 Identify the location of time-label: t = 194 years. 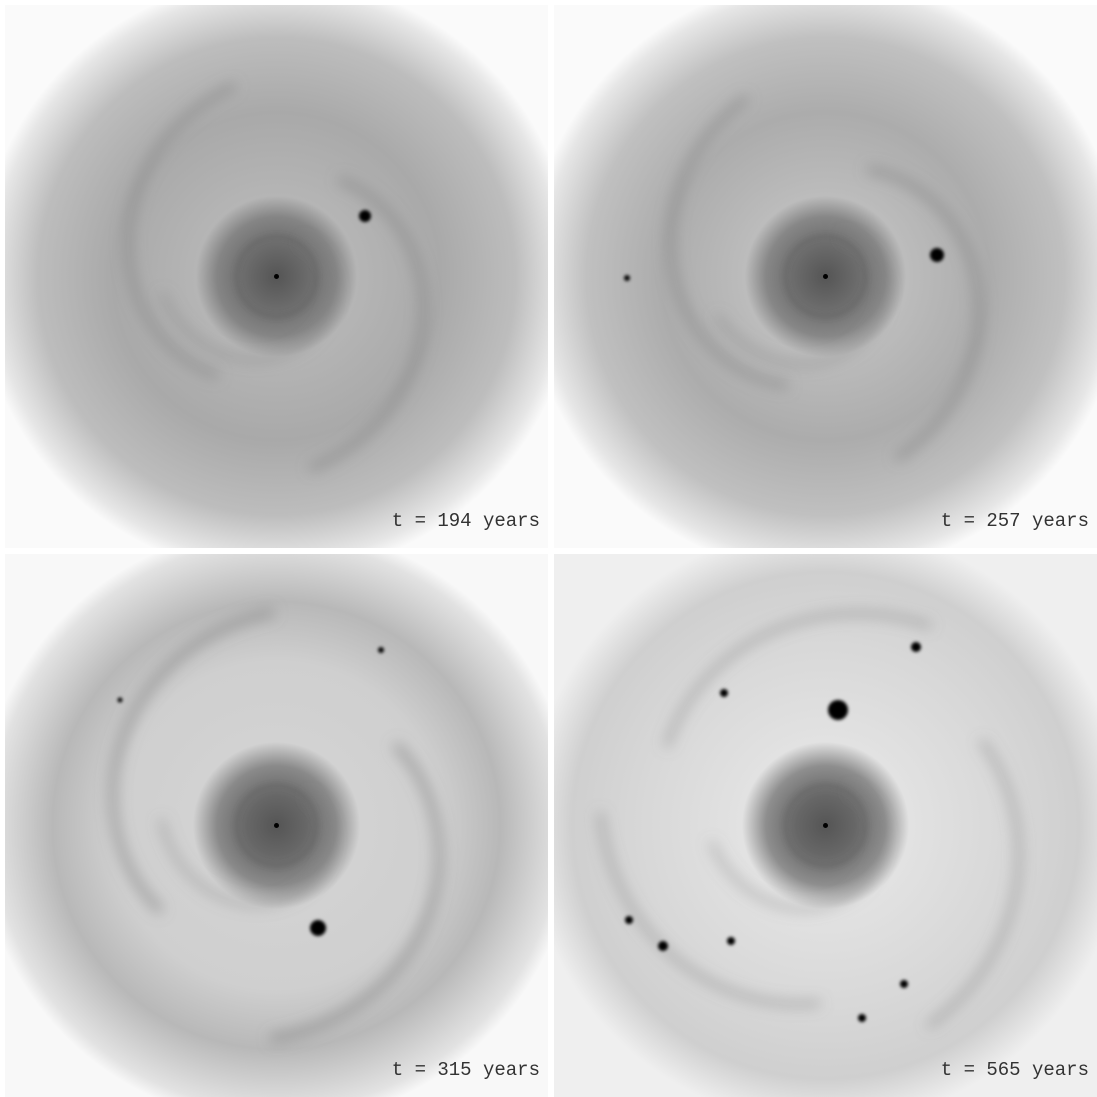
(466, 521).